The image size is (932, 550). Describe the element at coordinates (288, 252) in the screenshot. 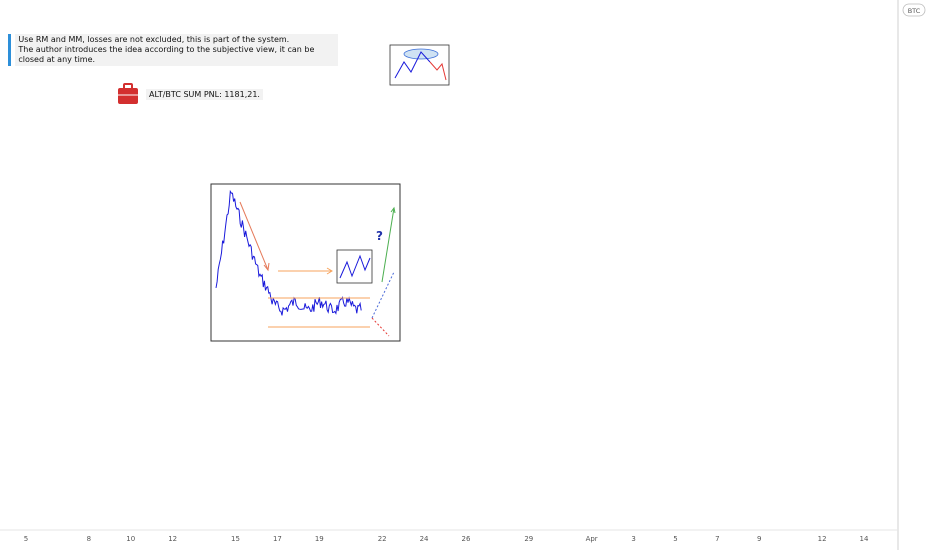

I see `inset-price-line` at that location.